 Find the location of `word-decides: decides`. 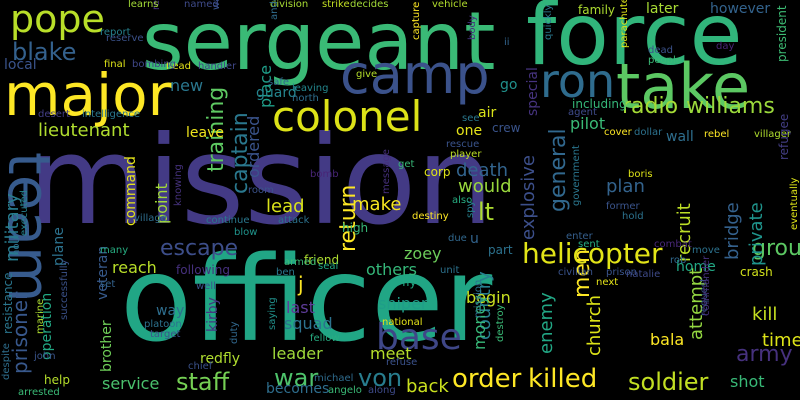

word-decides: decides is located at coordinates (369, 5).